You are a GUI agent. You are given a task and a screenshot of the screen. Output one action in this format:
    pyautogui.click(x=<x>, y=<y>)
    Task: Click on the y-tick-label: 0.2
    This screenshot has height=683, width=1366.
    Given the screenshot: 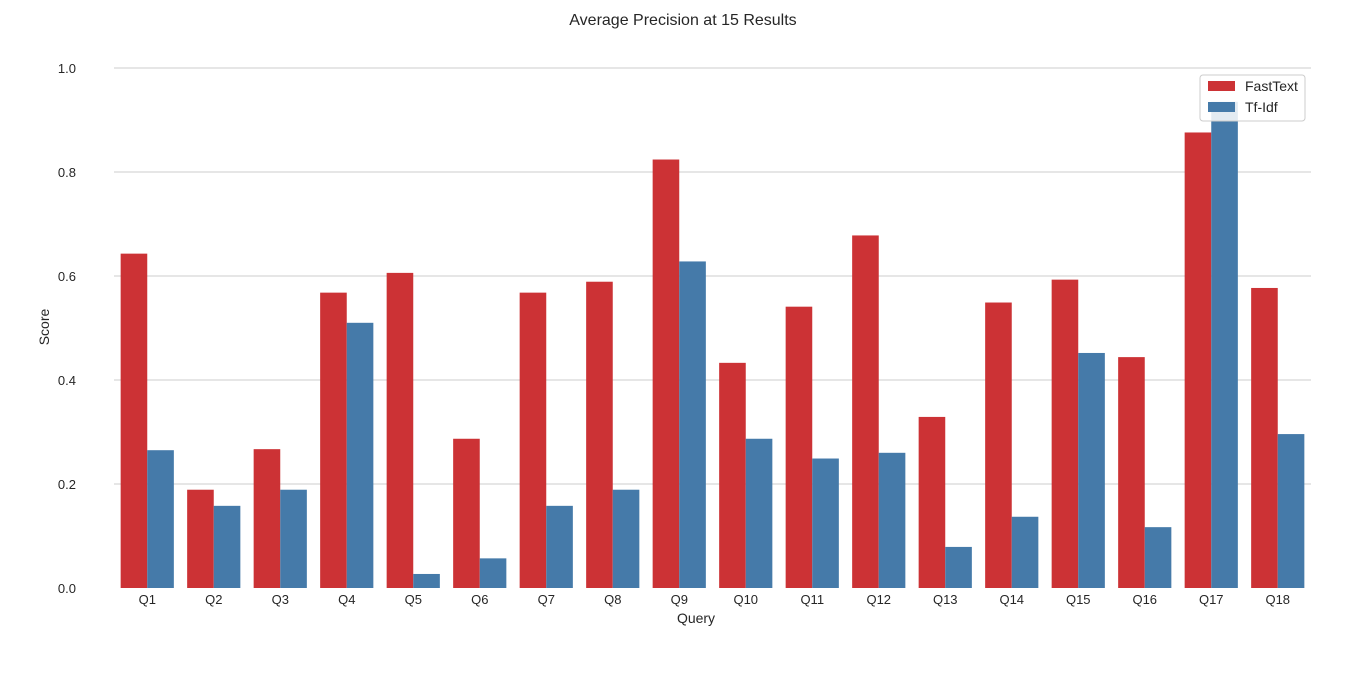 What is the action you would take?
    pyautogui.click(x=67, y=484)
    